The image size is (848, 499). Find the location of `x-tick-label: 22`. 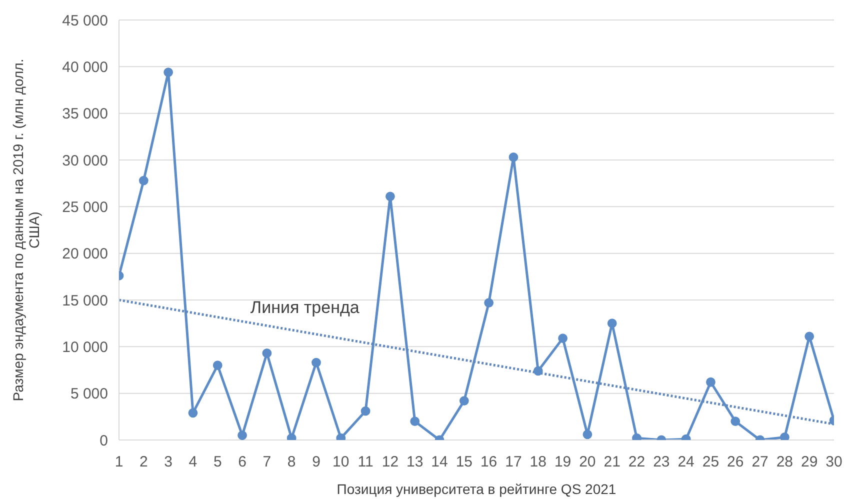

x-tick-label: 22 is located at coordinates (637, 462).